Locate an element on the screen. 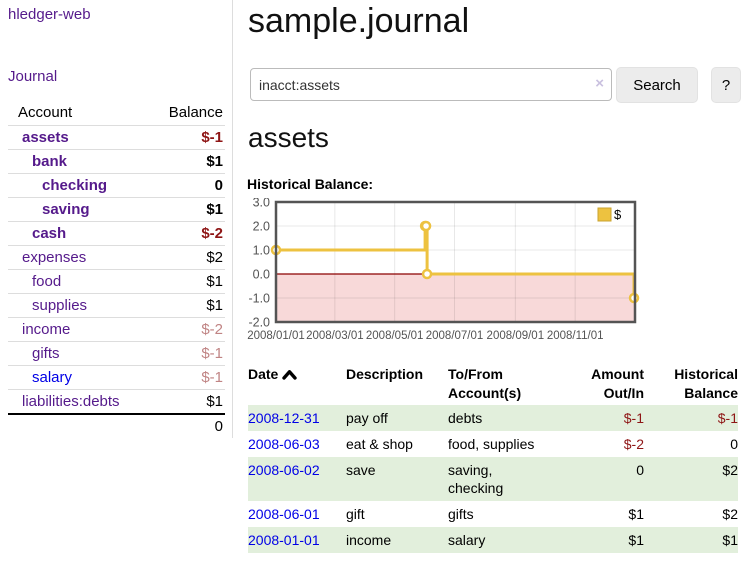 The image size is (742, 582). account-row: expenses $2 is located at coordinates (116, 257).